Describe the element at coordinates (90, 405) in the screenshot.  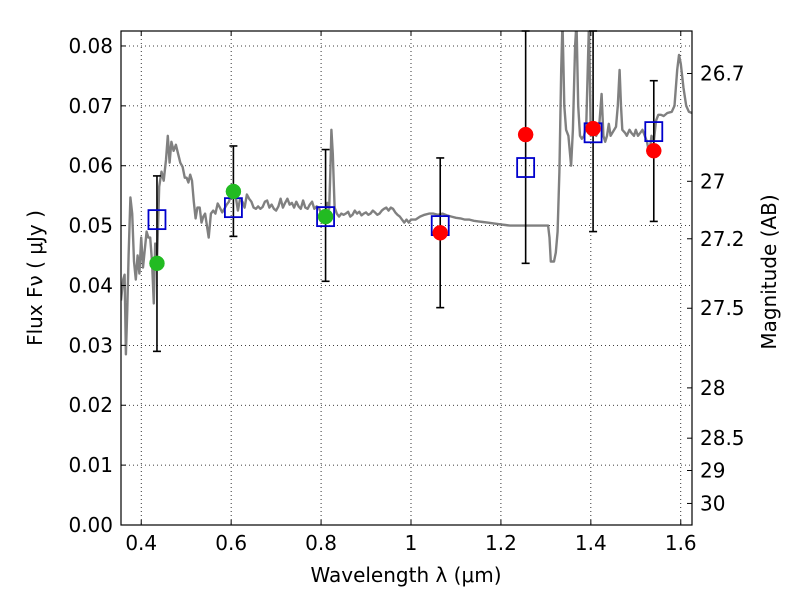
I see `y-tick-label: 0.02` at that location.